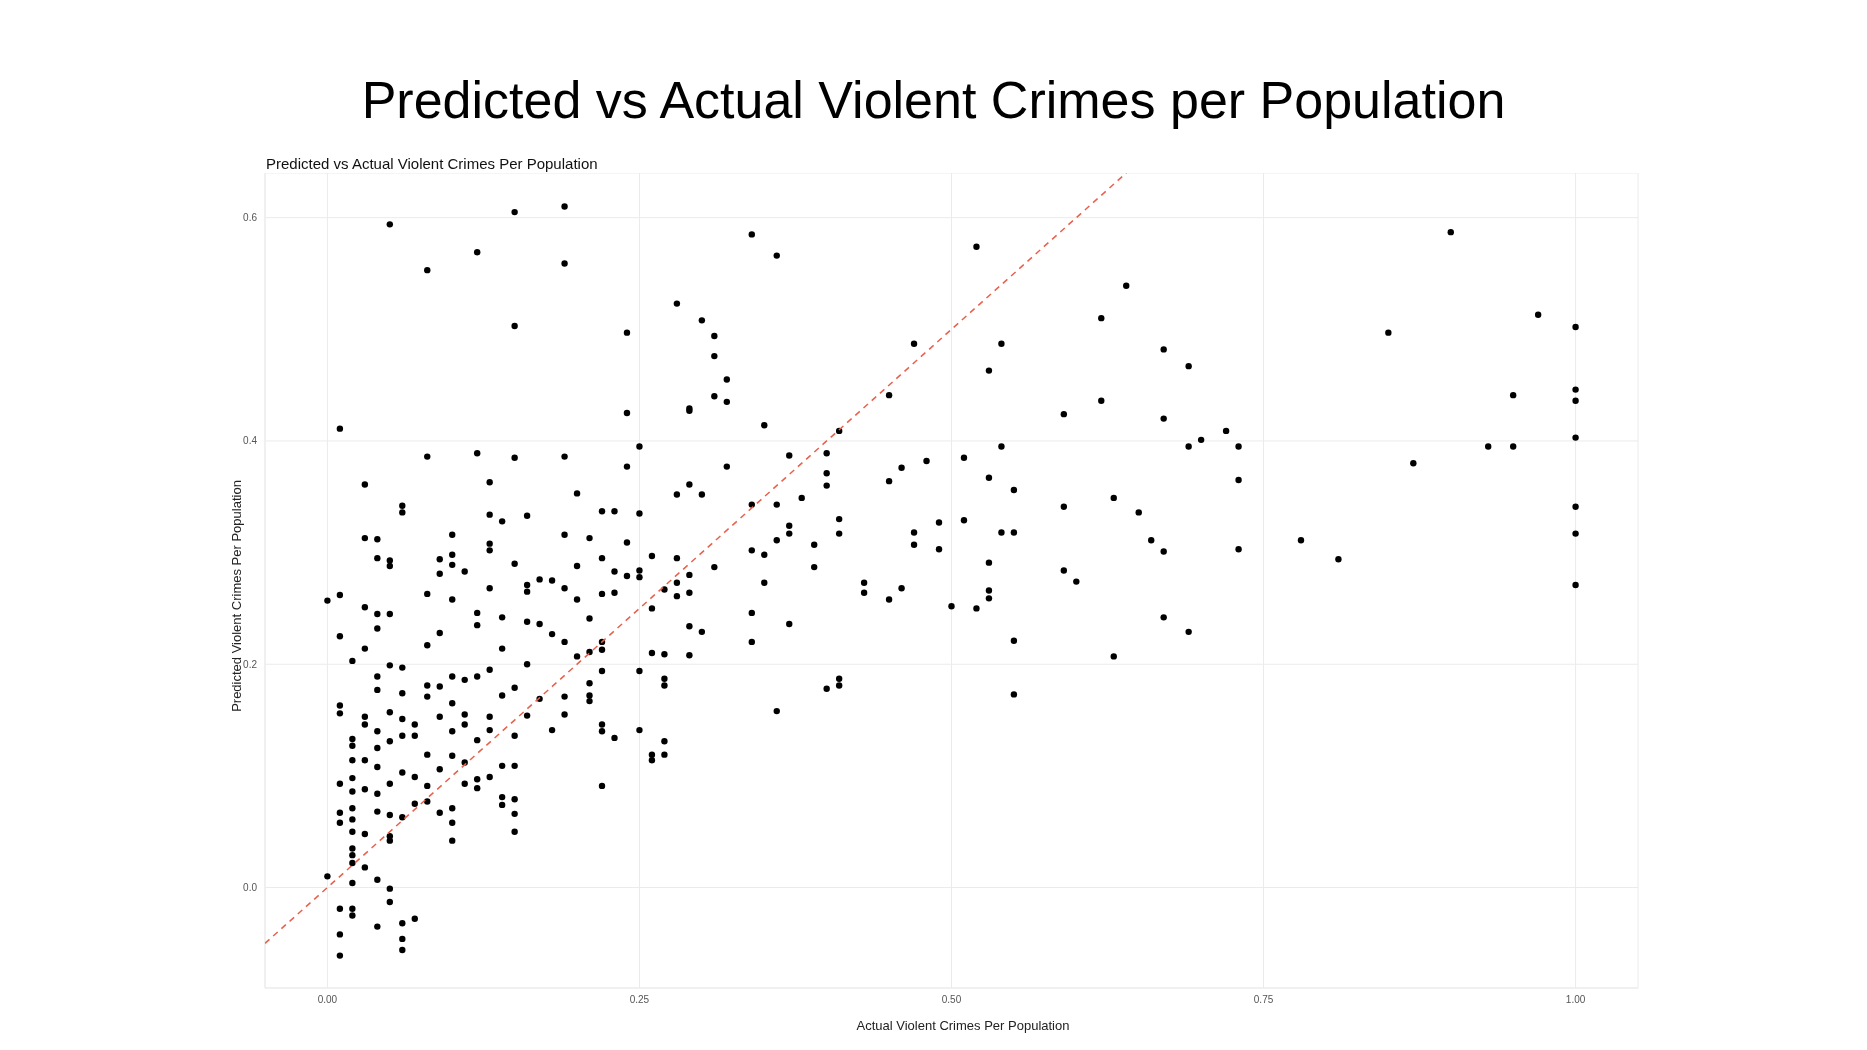 Image resolution: width=1867 pixels, height=1050 pixels. Describe the element at coordinates (963, 1025) in the screenshot. I see `x-axis-title: Actual Violent Crimes Per Population` at that location.